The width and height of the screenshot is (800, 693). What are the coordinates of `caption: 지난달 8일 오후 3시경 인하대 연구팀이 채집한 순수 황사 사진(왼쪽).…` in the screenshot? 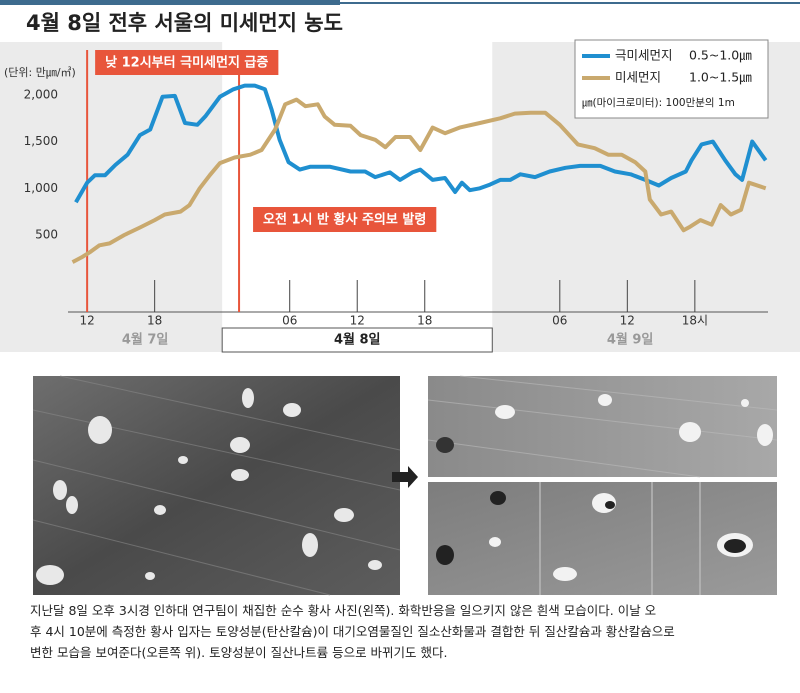 It's located at (405, 631).